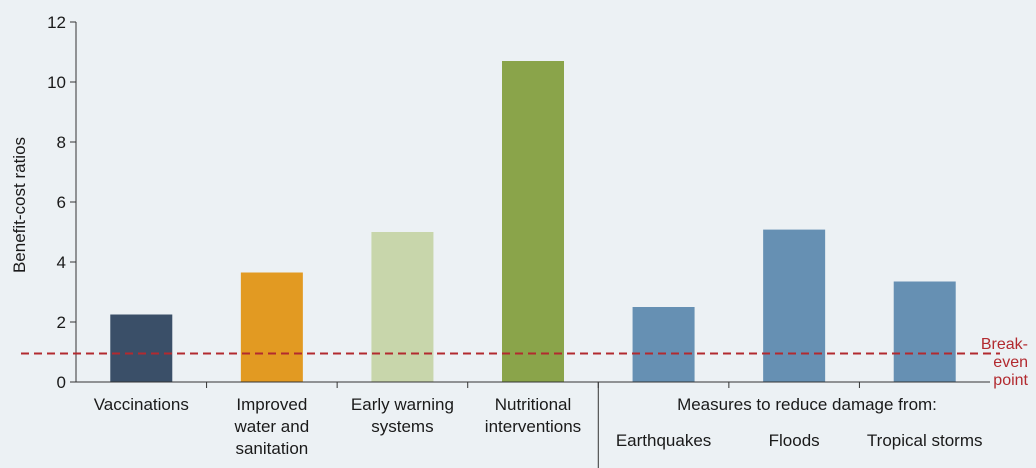 The height and width of the screenshot is (468, 1036). Describe the element at coordinates (56, 82) in the screenshot. I see `y-tick-label: 10` at that location.